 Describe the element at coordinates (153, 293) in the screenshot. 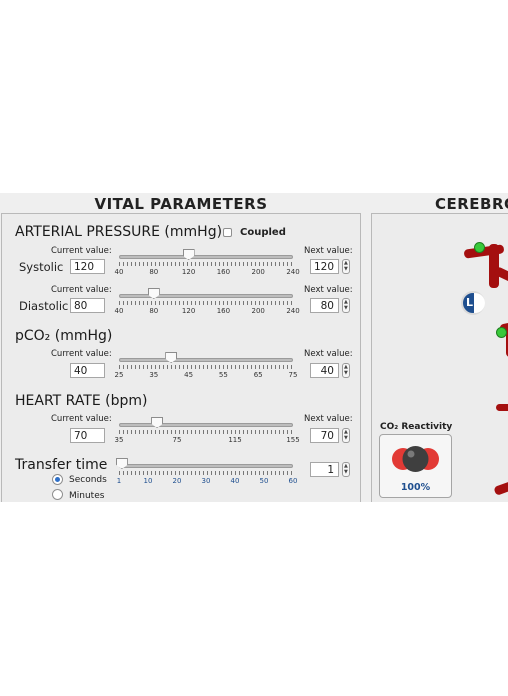

I see `diastolic-slider-thumb` at that location.